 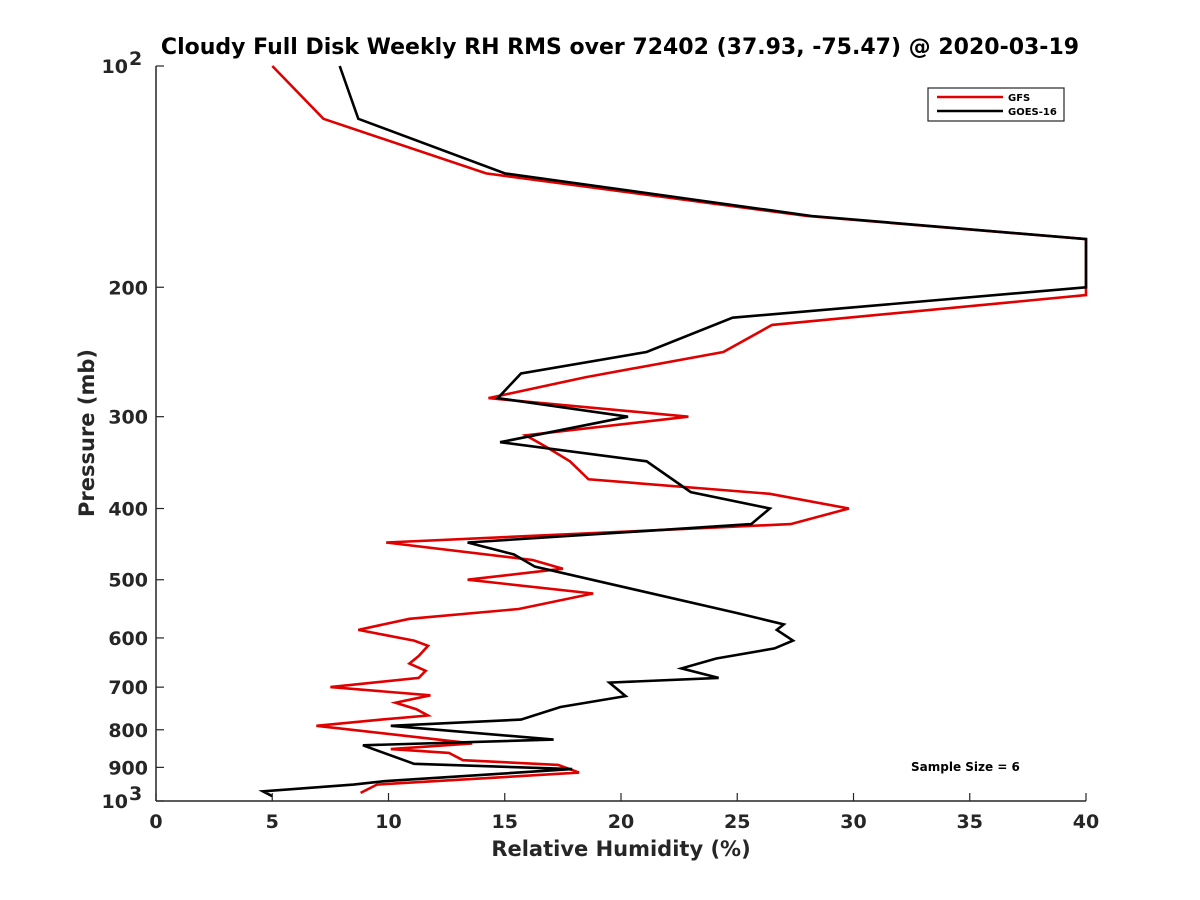 What do you see at coordinates (87, 433) in the screenshot?
I see `y-axis-label: Pressure (mb)` at bounding box center [87, 433].